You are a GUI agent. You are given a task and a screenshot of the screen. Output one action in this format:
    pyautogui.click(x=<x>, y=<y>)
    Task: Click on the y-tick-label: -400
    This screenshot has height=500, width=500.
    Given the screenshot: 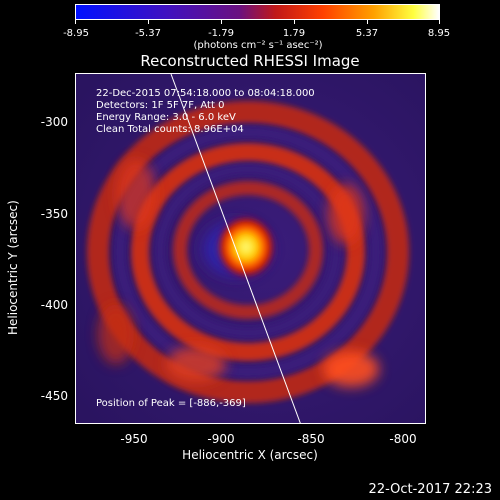 What is the action you would take?
    pyautogui.click(x=54, y=305)
    